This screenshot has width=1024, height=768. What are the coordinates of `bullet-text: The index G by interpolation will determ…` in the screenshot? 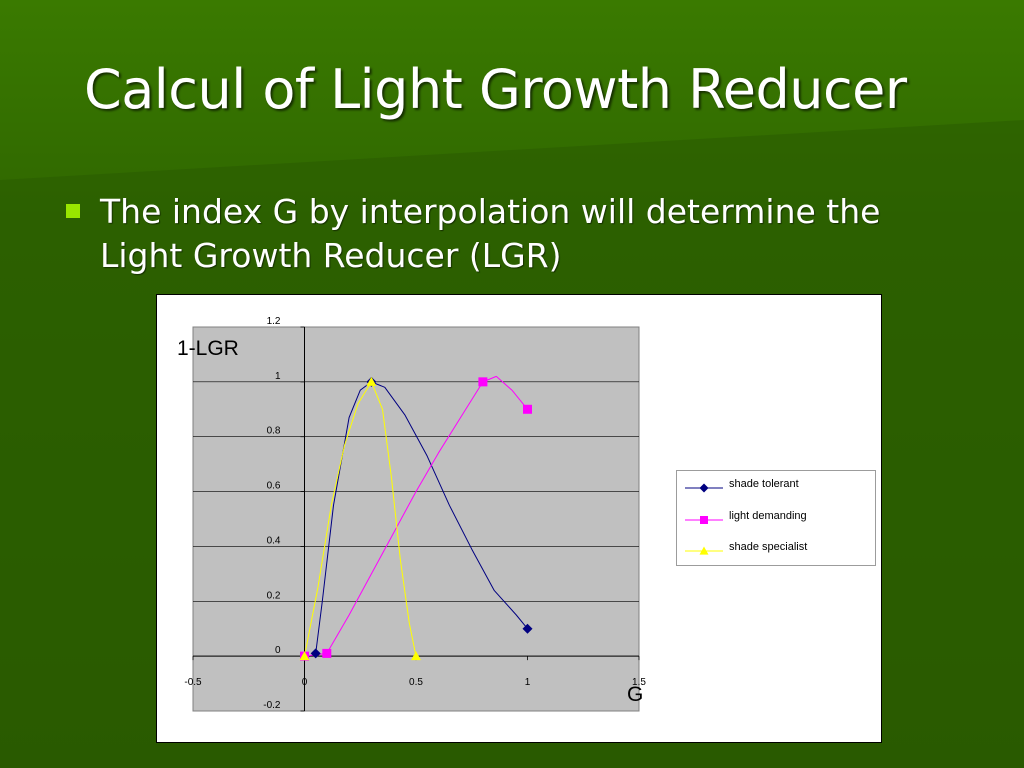 It's located at (490, 233).